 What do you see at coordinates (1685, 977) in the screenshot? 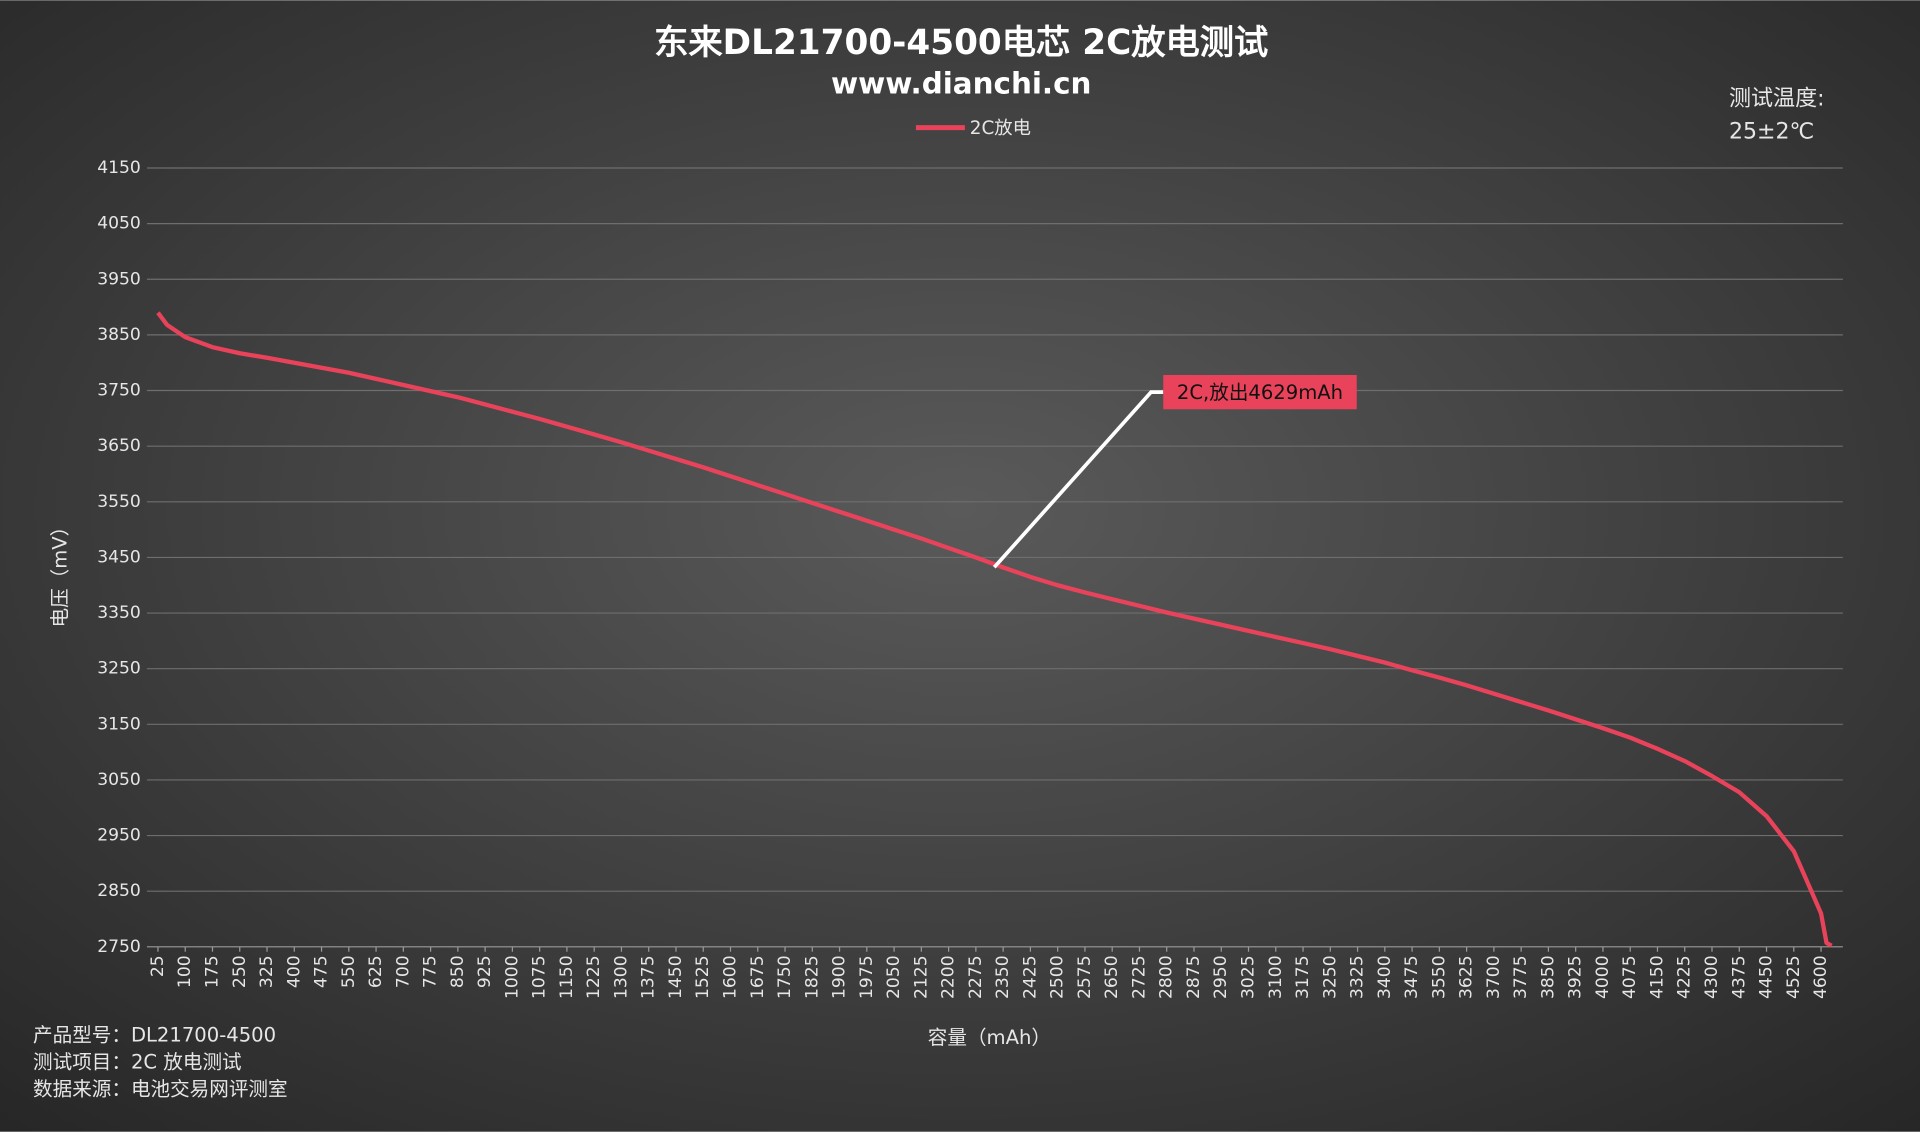
I see `x-tick-label: 4225` at bounding box center [1685, 977].